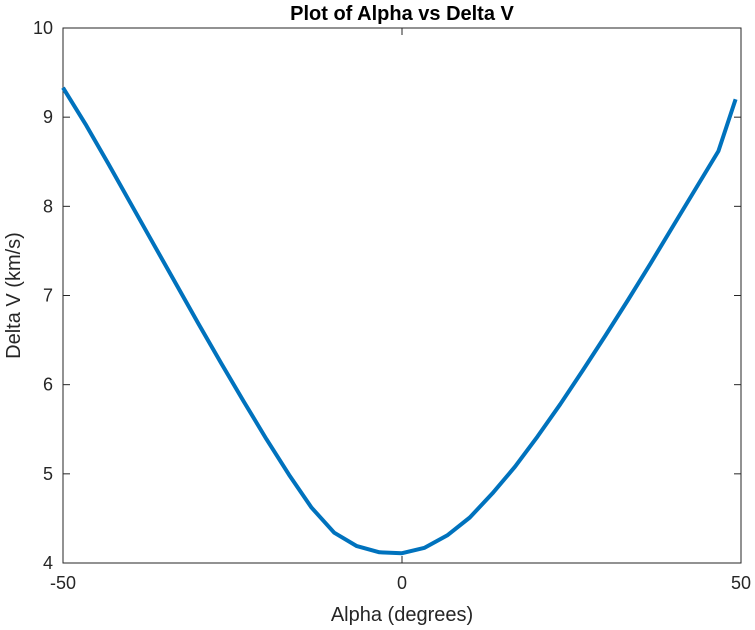 The width and height of the screenshot is (755, 630). I want to click on y-tick-label: 10, so click(43, 28).